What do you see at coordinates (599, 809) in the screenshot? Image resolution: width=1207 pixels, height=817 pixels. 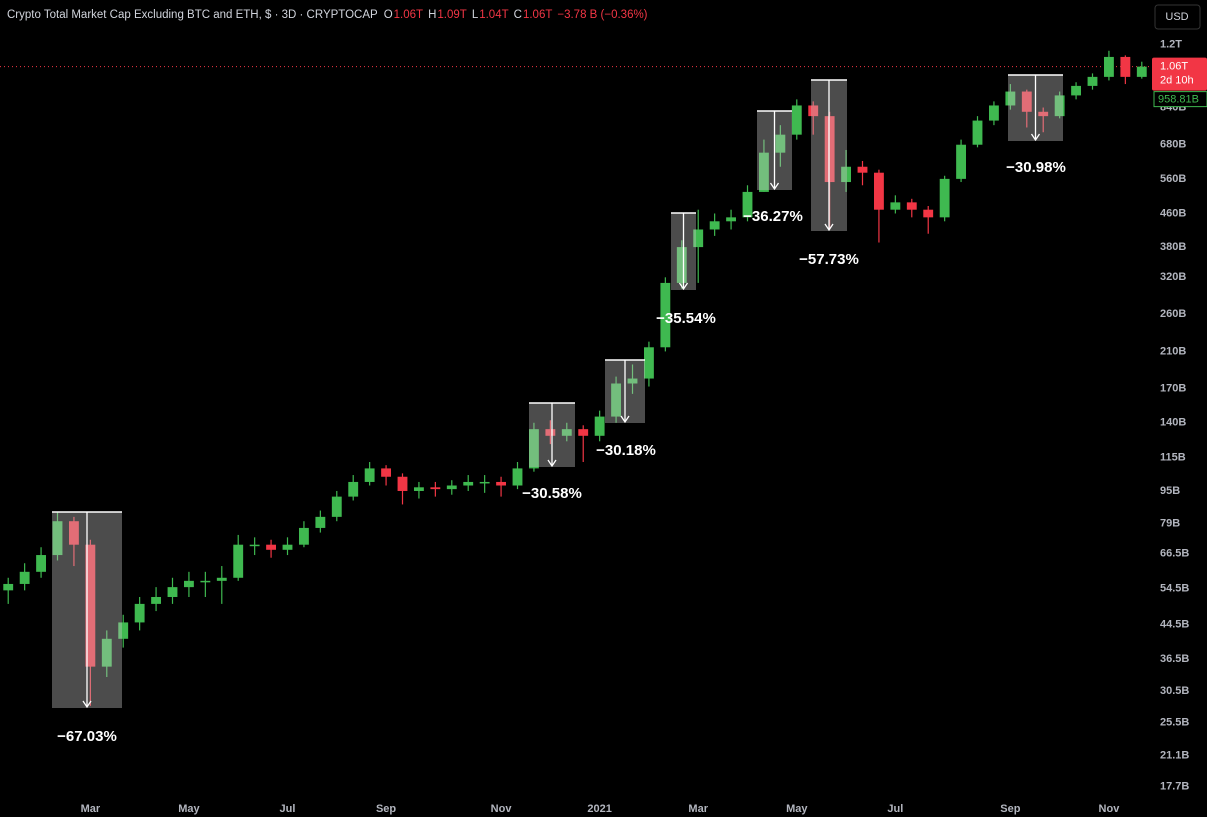 I see `x-tick-label: 2021` at bounding box center [599, 809].